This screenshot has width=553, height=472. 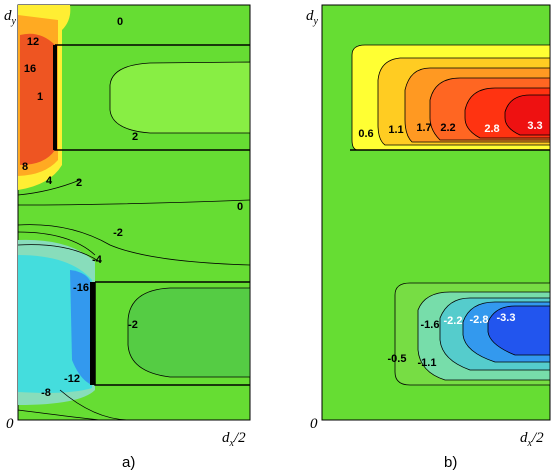 What do you see at coordinates (430, 325) in the screenshot?
I see `contour-label: -1.6` at bounding box center [430, 325].